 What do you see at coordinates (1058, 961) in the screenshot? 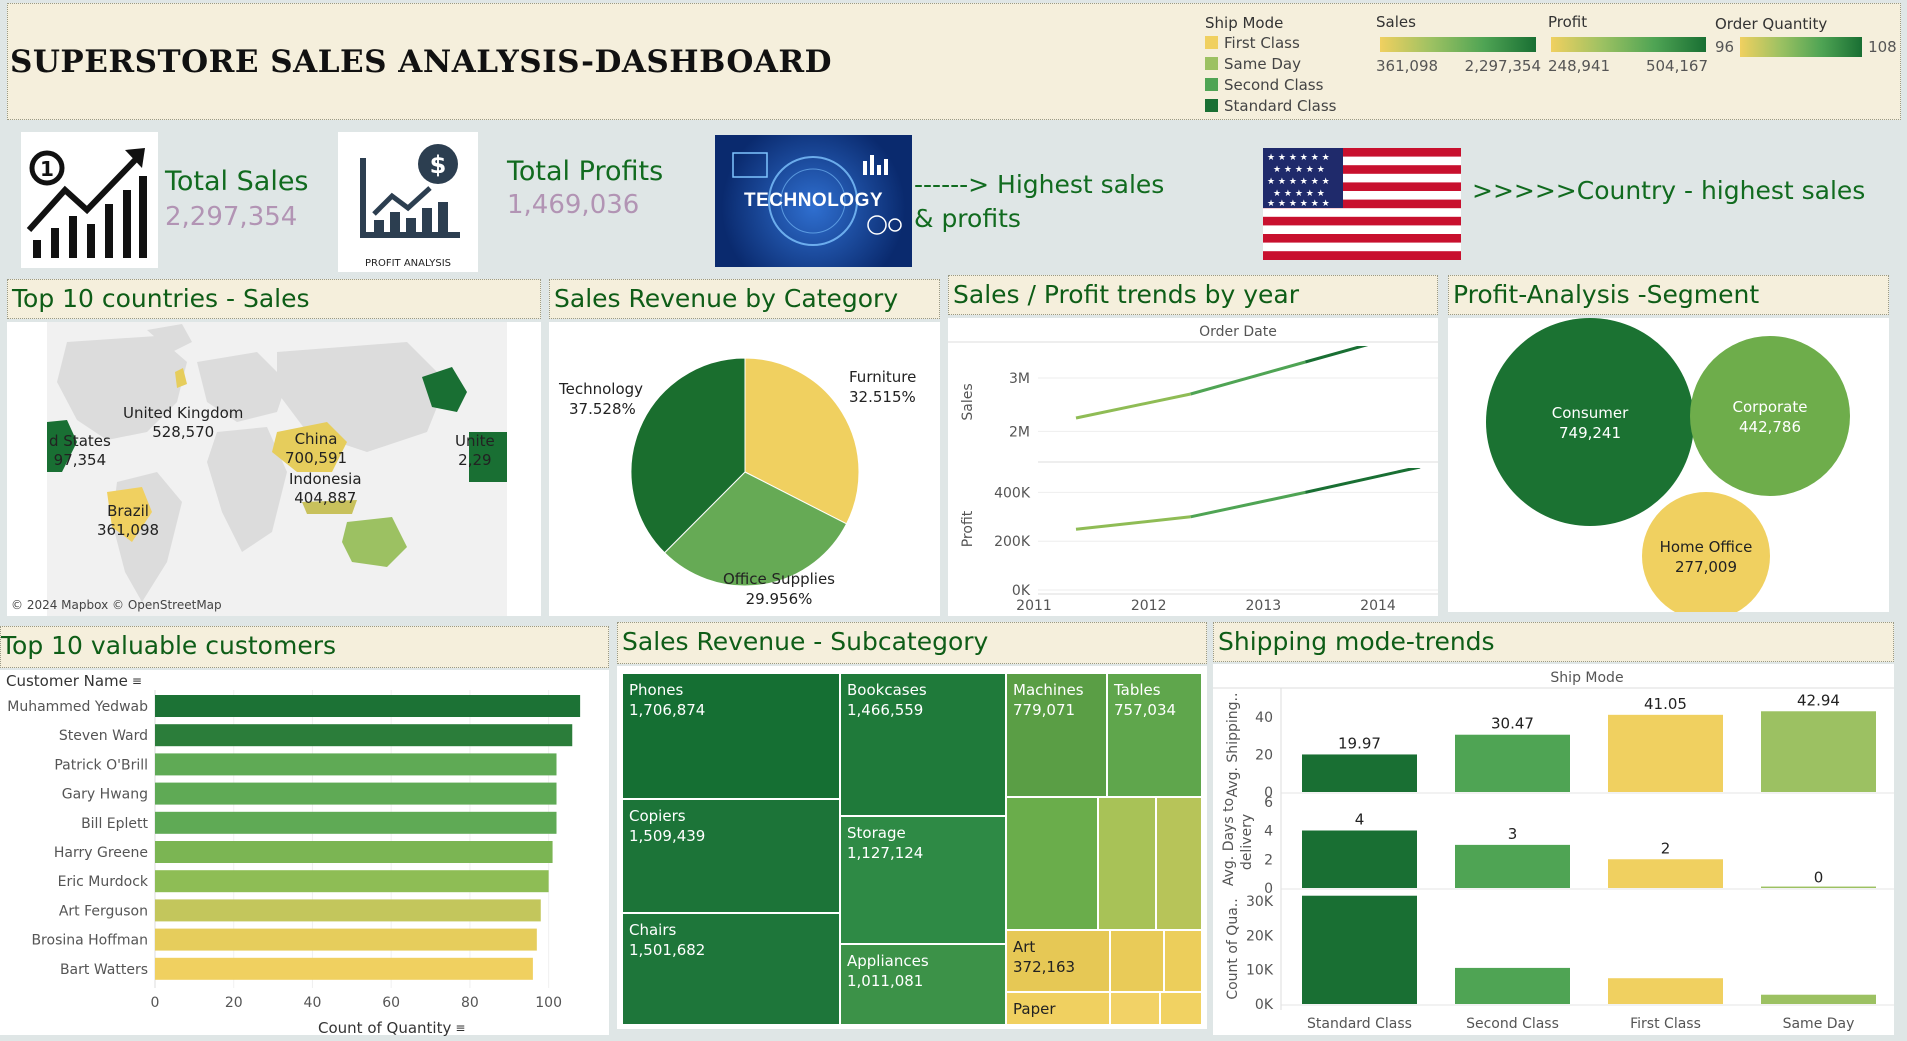
I see `treemap-cell-art: Art 372,163` at bounding box center [1058, 961].